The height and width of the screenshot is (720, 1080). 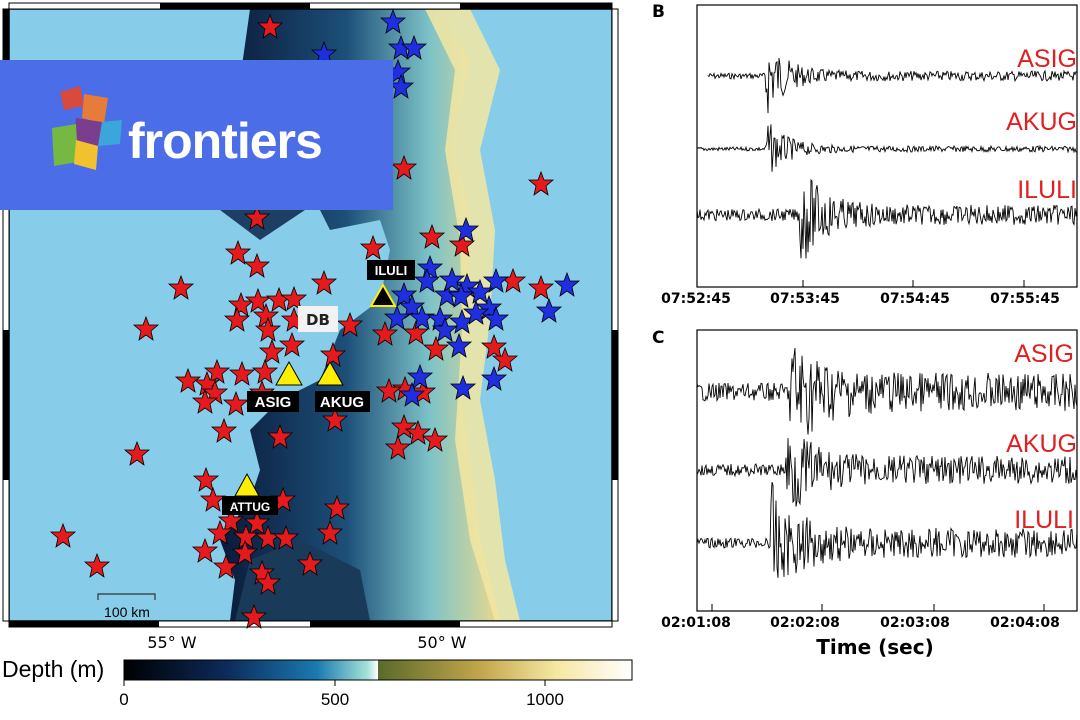 I want to click on panel-letter: C, so click(x=658, y=338).